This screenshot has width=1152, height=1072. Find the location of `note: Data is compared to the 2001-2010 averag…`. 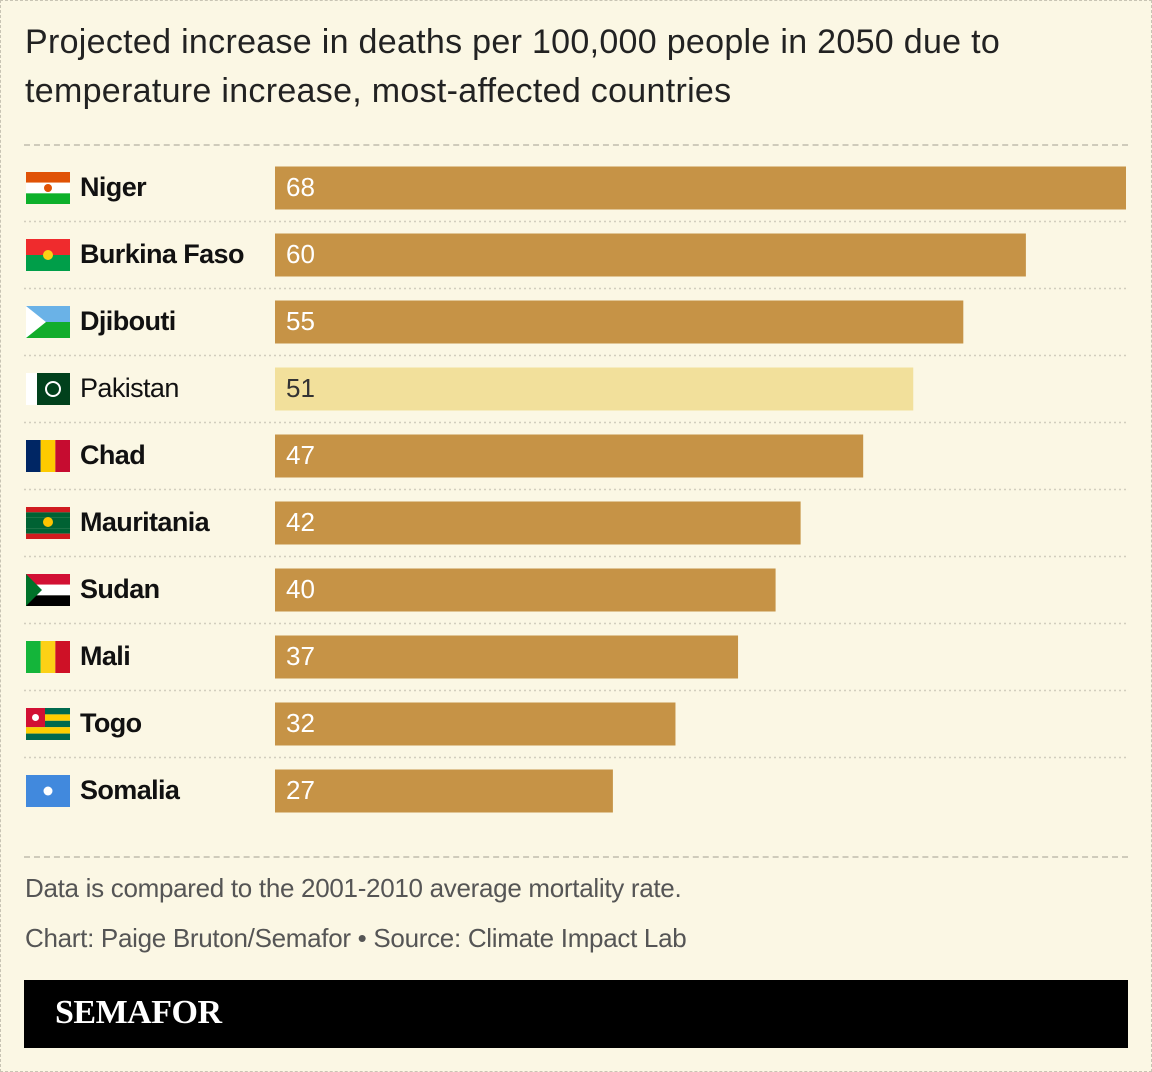

note: Data is compared to the 2001-2010 averag… is located at coordinates (353, 888).